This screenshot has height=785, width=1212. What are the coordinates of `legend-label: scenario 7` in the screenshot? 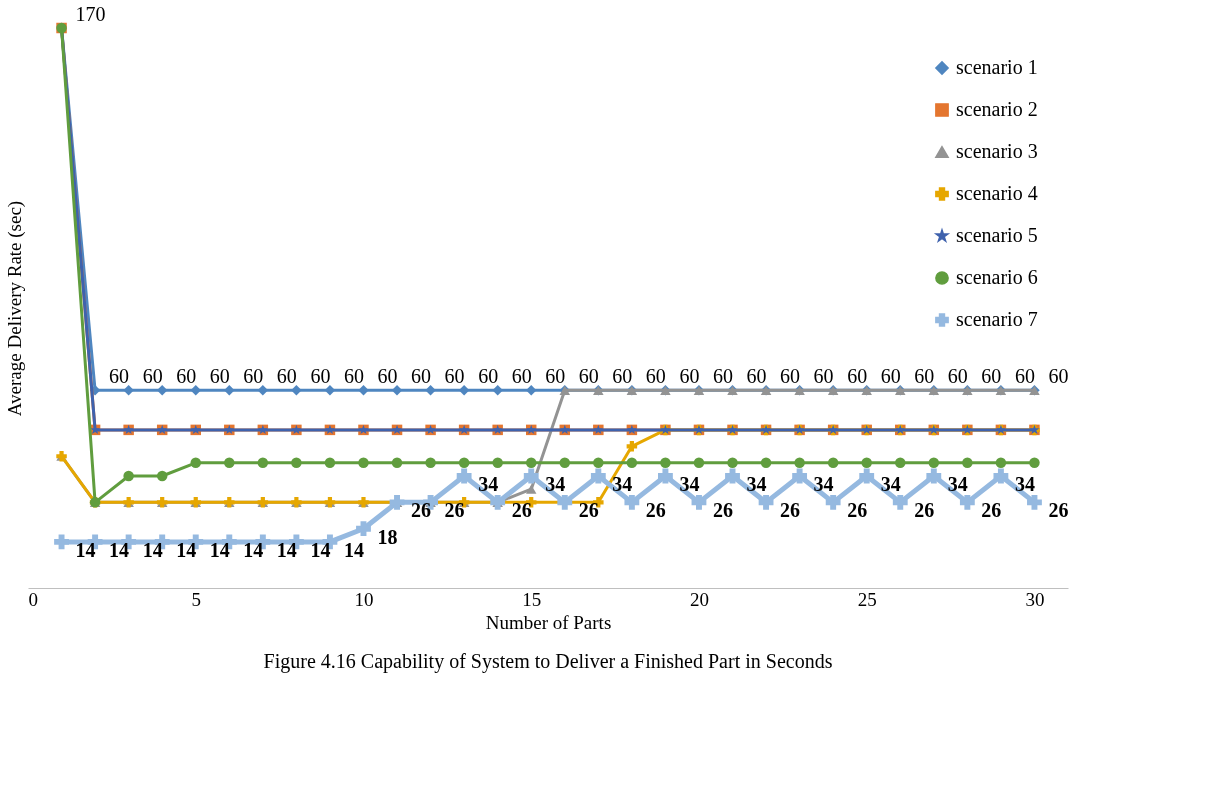 It's located at (997, 319).